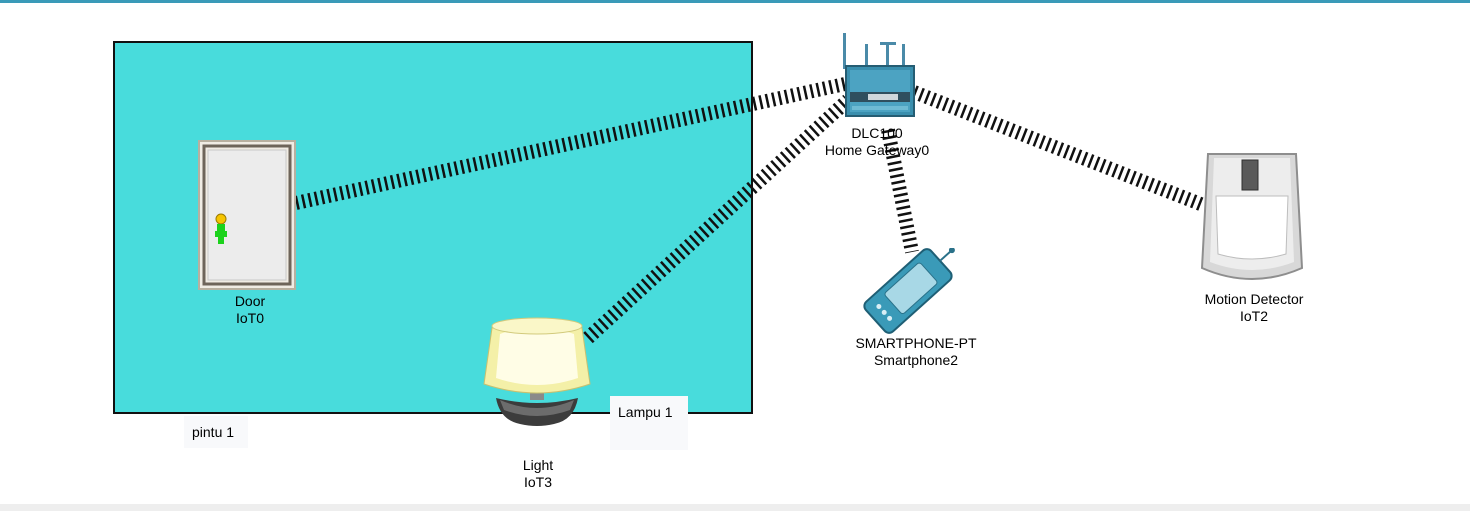 This screenshot has width=1470, height=511. What do you see at coordinates (909, 290) in the screenshot?
I see `smartphone-icon` at bounding box center [909, 290].